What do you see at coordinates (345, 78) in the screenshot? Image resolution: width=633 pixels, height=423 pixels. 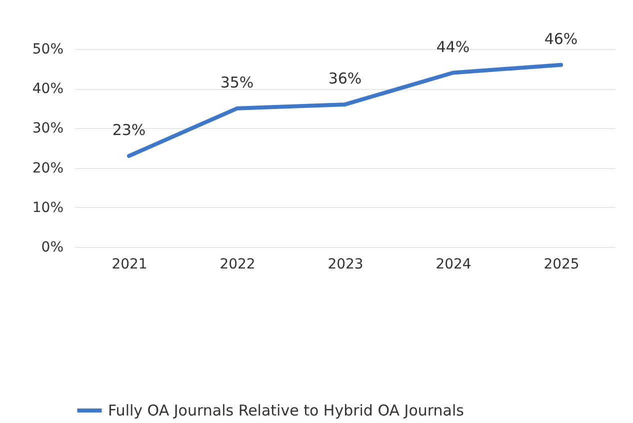 I see `data-label: 36%` at bounding box center [345, 78].